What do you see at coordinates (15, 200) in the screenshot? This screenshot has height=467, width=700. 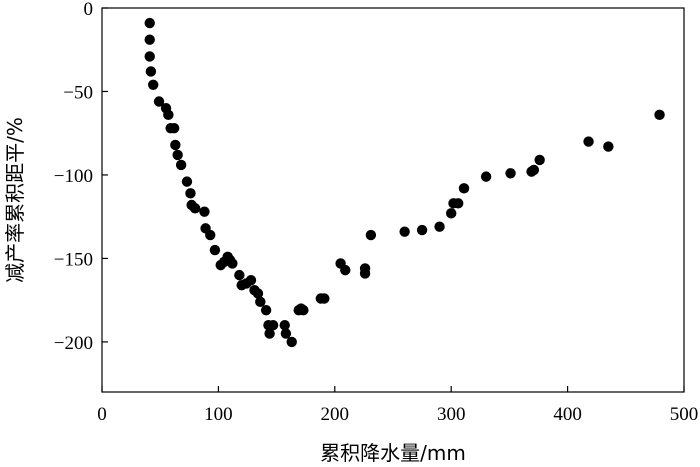 I see `y-axis-title: 减产率累积距平/%` at bounding box center [15, 200].